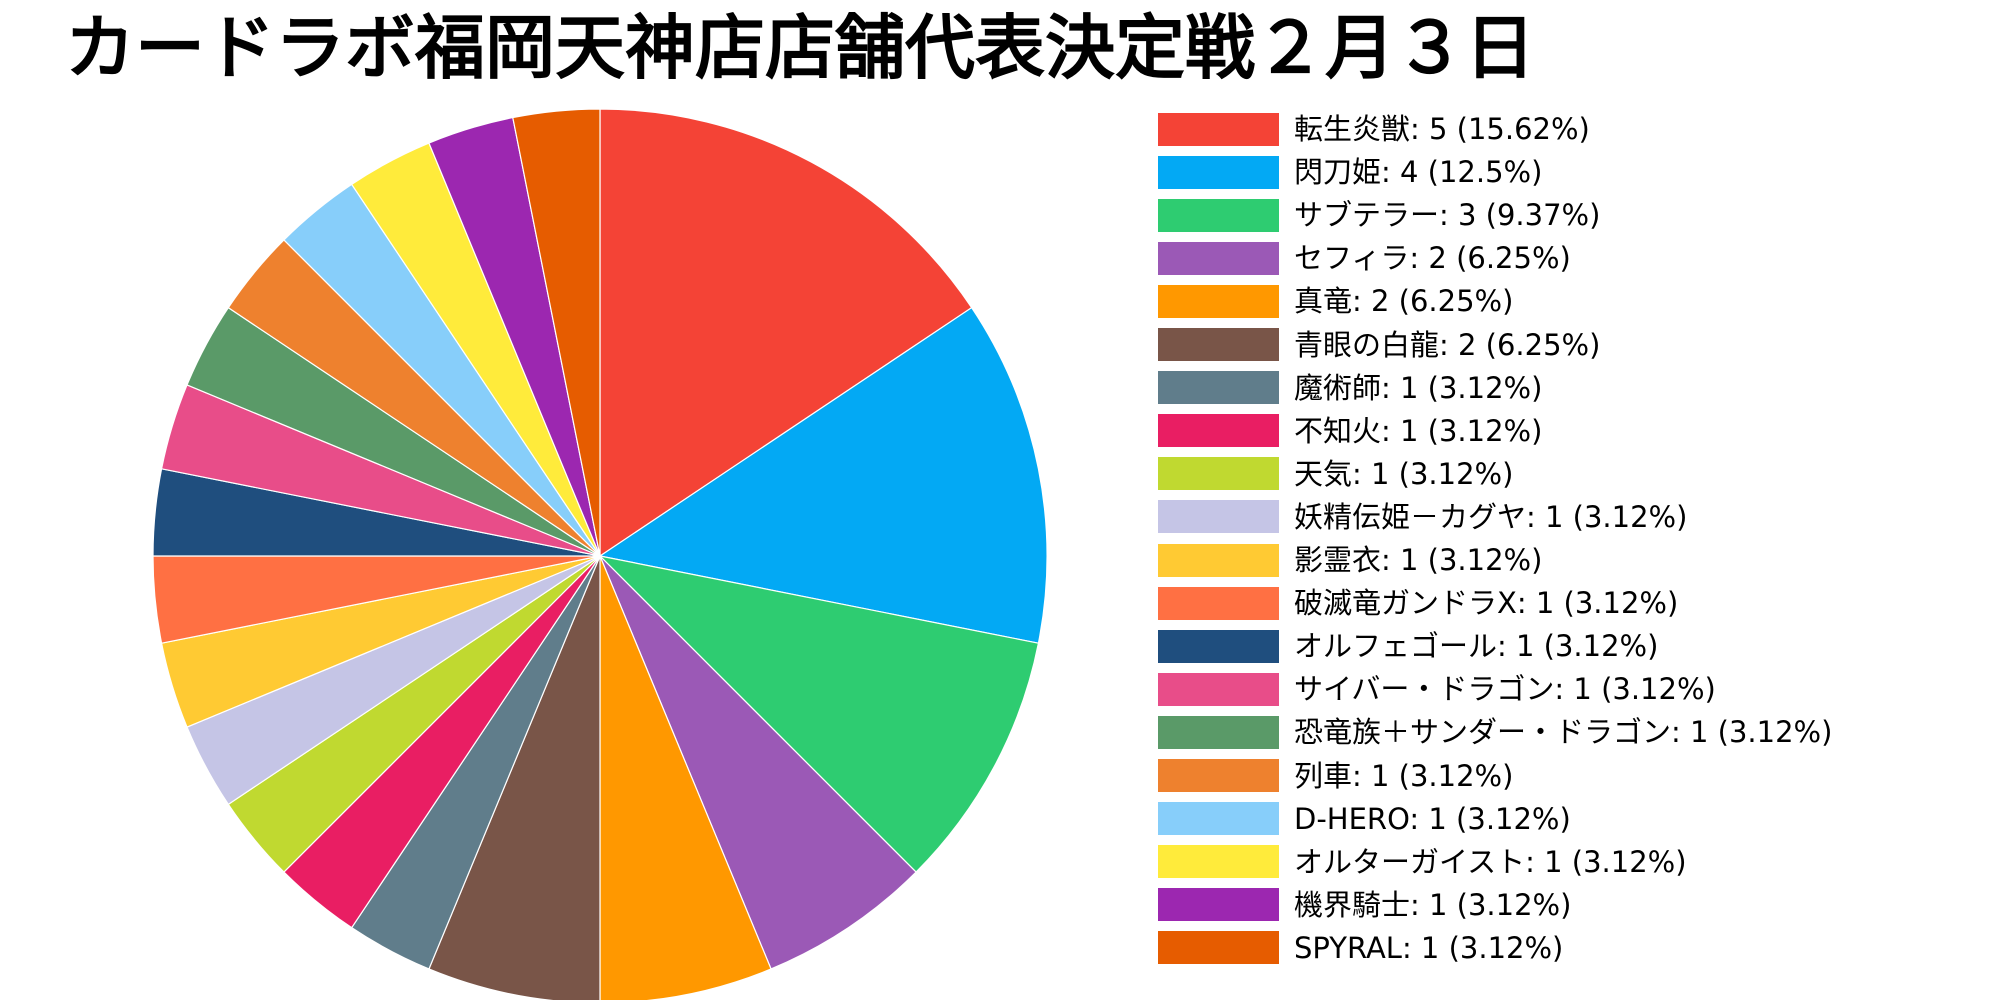 The height and width of the screenshot is (1000, 2000). I want to click on legend-item: D-HERO: 1 (3.12%), so click(1364, 819).